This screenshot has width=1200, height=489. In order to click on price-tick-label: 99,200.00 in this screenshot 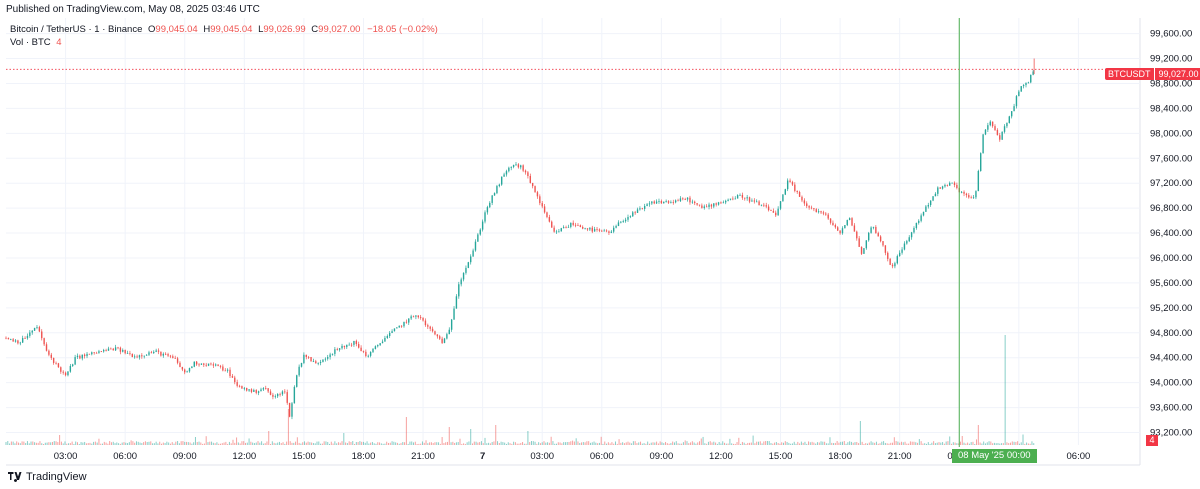, I will do `click(1171, 59)`.